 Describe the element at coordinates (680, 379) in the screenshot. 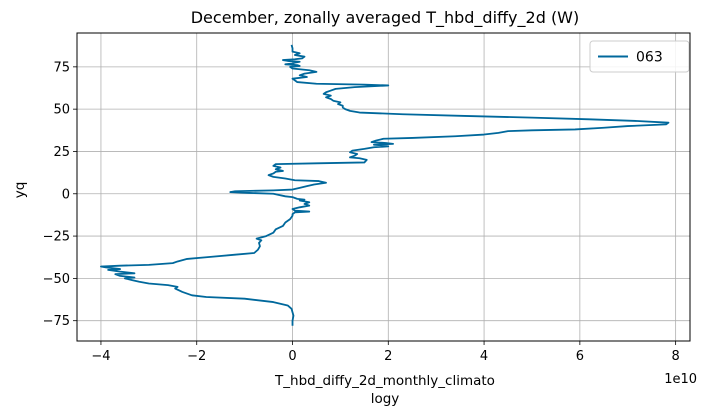

I see `x-axis-offset-text: 1e10` at that location.